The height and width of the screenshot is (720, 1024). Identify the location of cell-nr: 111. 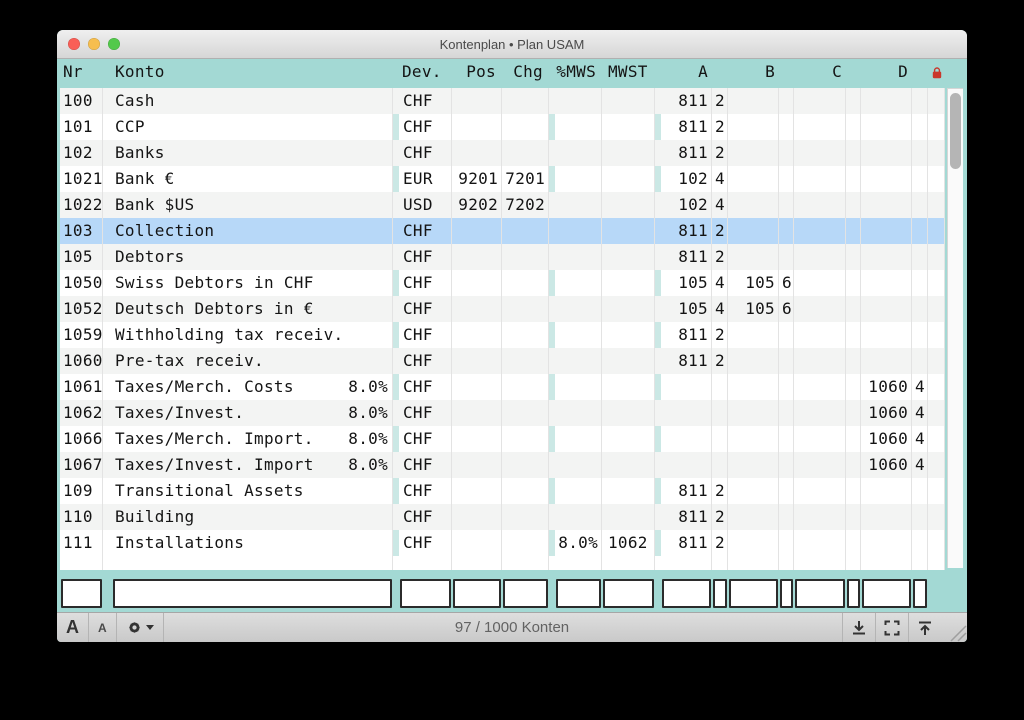
(81, 543).